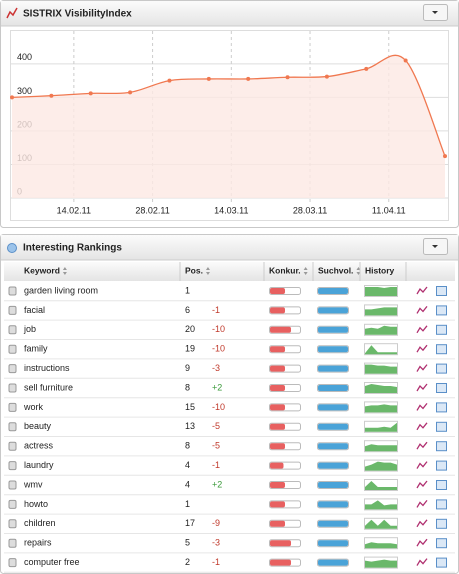  I want to click on position-change: -9, so click(216, 523).